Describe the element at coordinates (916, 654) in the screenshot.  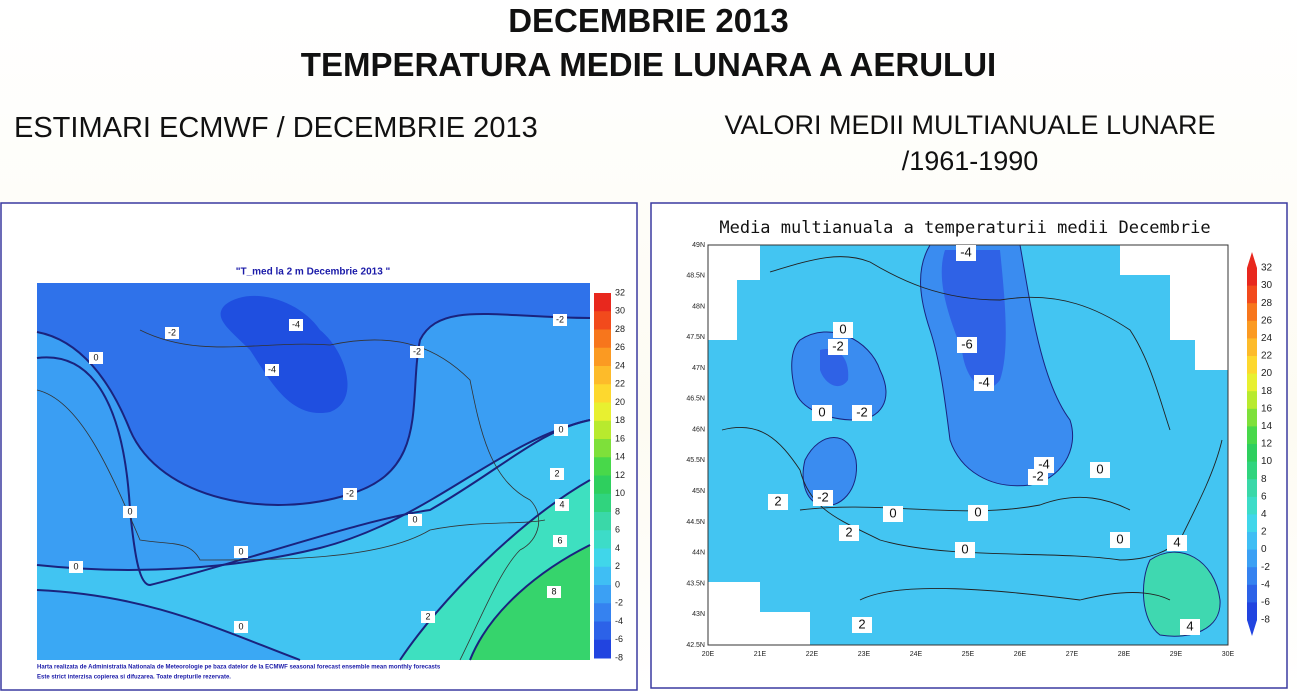
I see `axis-label: 24E` at that location.